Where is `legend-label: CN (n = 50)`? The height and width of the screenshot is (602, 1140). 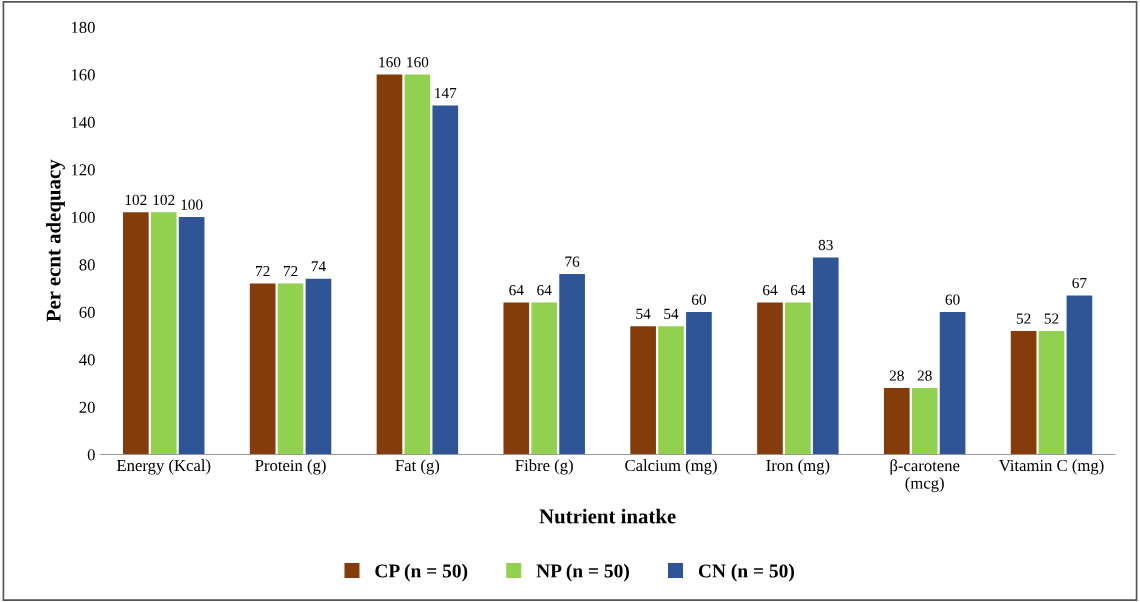
legend-label: CN (n = 50) is located at coordinates (746, 572).